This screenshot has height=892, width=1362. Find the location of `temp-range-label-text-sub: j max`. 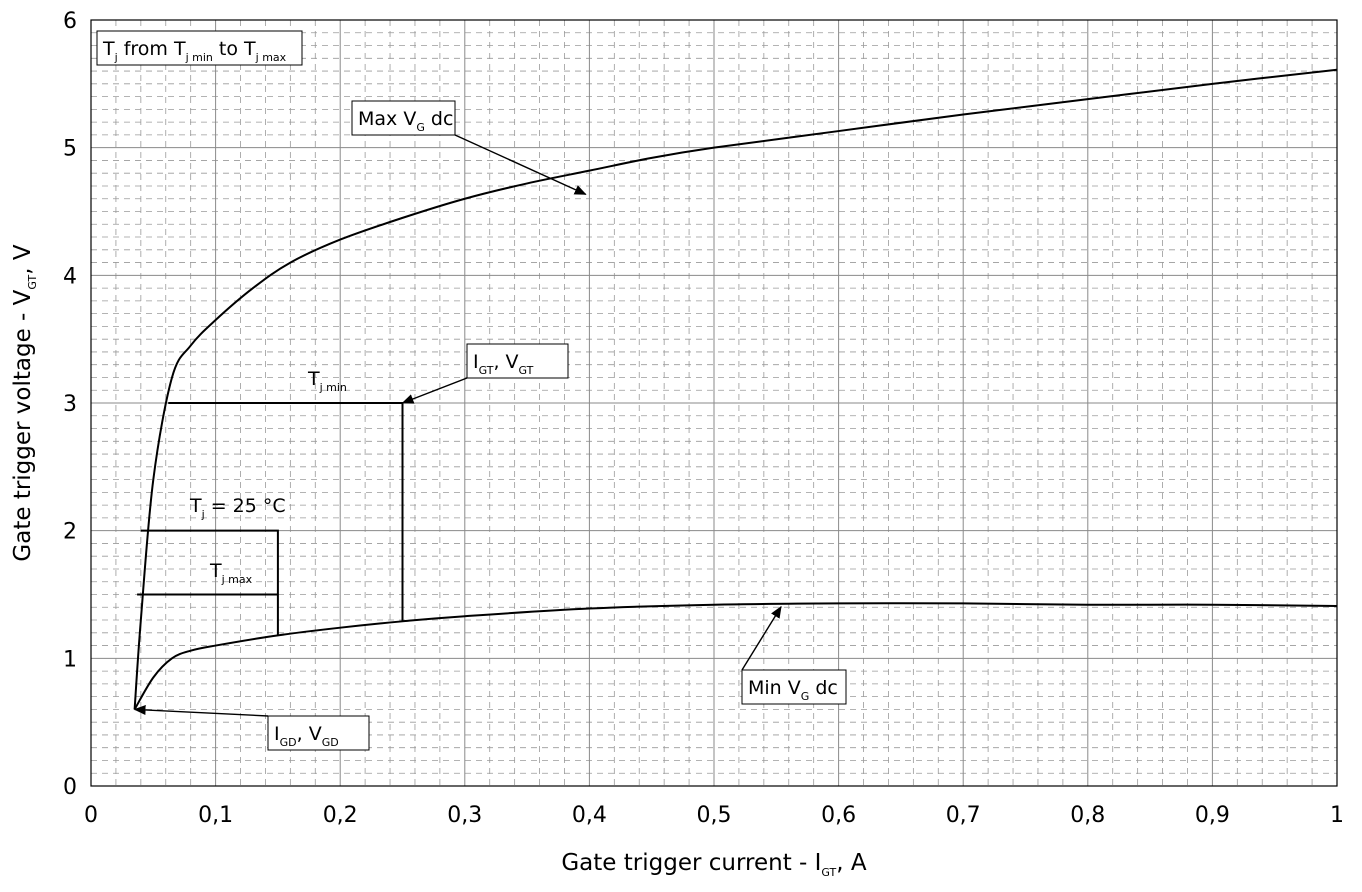

temp-range-label-text-sub: j max is located at coordinates (271, 57).